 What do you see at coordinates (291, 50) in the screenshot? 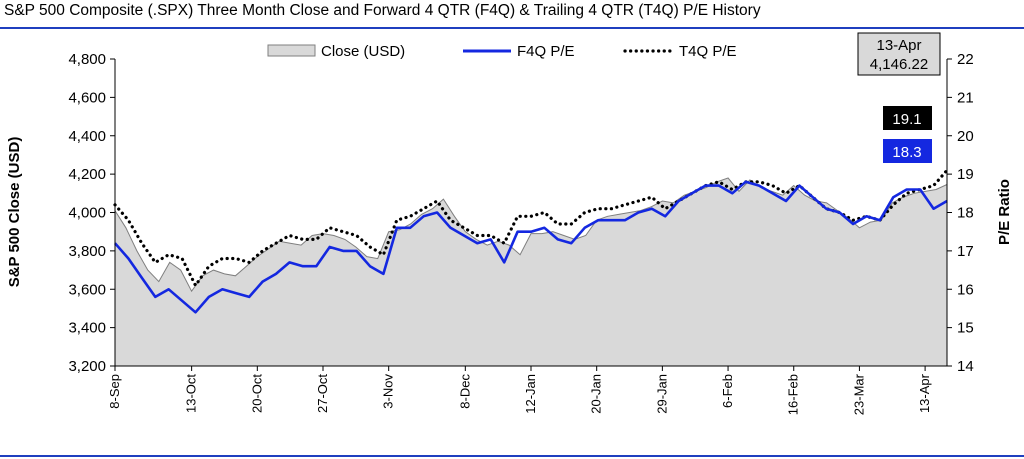
I see `legend-close-swatch` at bounding box center [291, 50].